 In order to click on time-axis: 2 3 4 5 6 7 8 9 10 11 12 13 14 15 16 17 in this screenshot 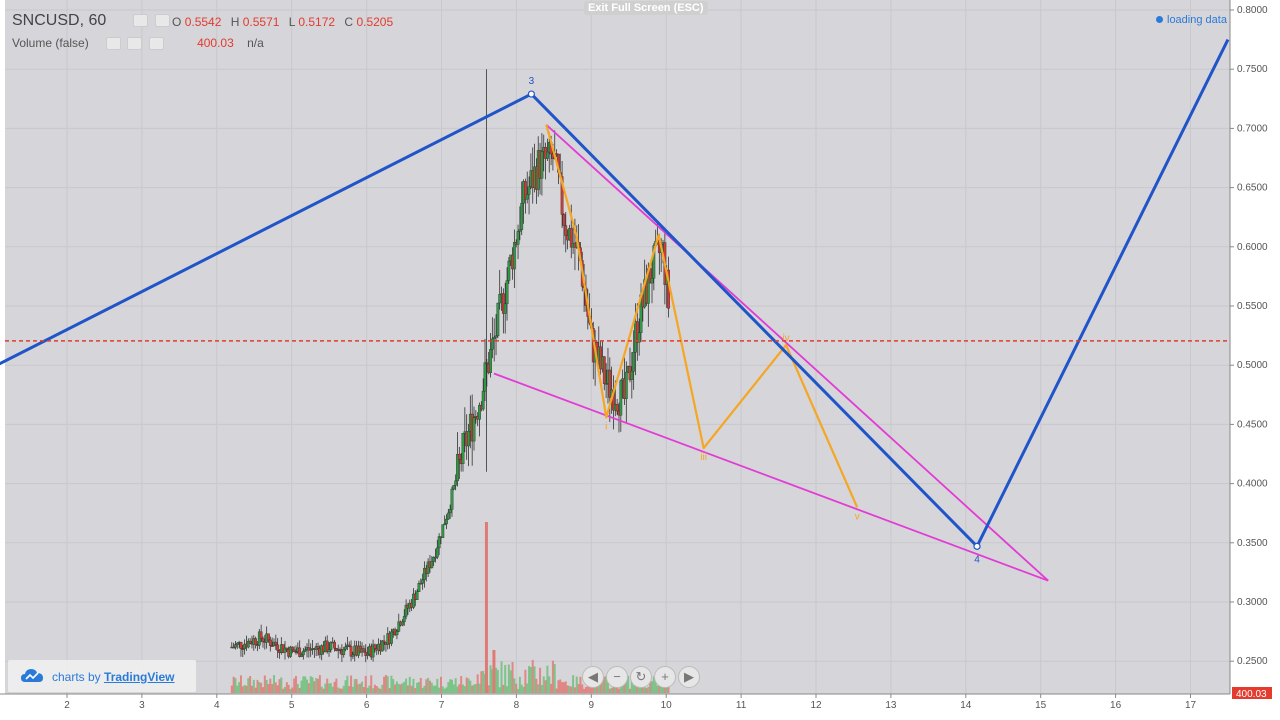, I will do `click(615, 707)`.